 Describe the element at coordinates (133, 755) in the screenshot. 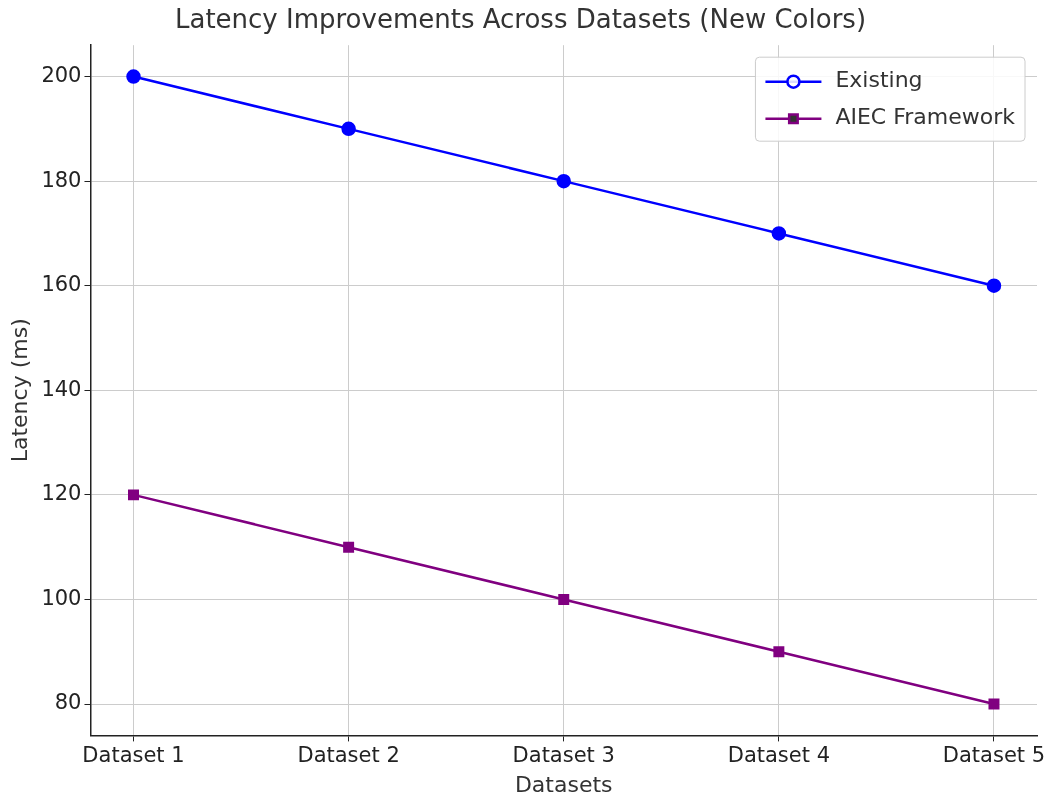

I see `x-tick-label: Dataset 1` at that location.